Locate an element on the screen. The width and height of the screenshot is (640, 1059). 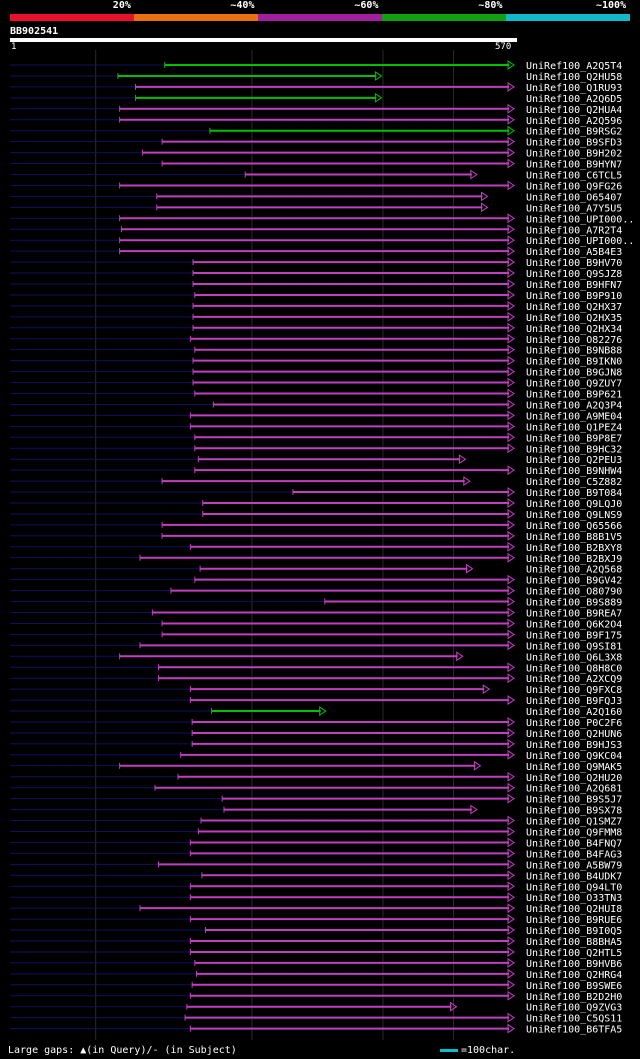
hit-label: UniRef100_B9HV70 is located at coordinates (574, 263).